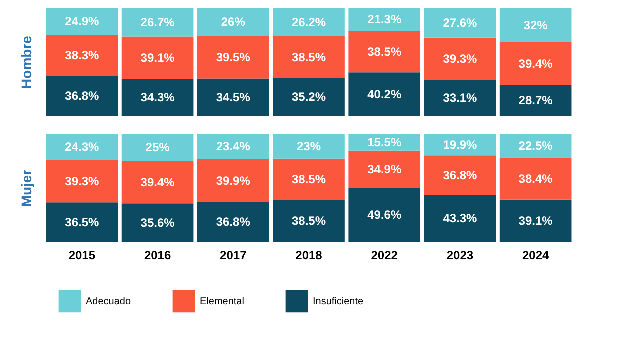 This screenshot has height=342, width=623. I want to click on data-label: 23.4%, so click(233, 147).